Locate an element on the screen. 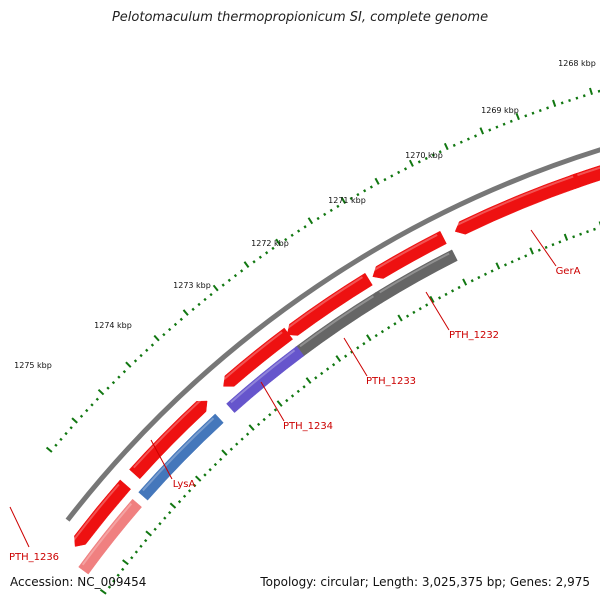  pth-1232-feature is located at coordinates (409, 254).